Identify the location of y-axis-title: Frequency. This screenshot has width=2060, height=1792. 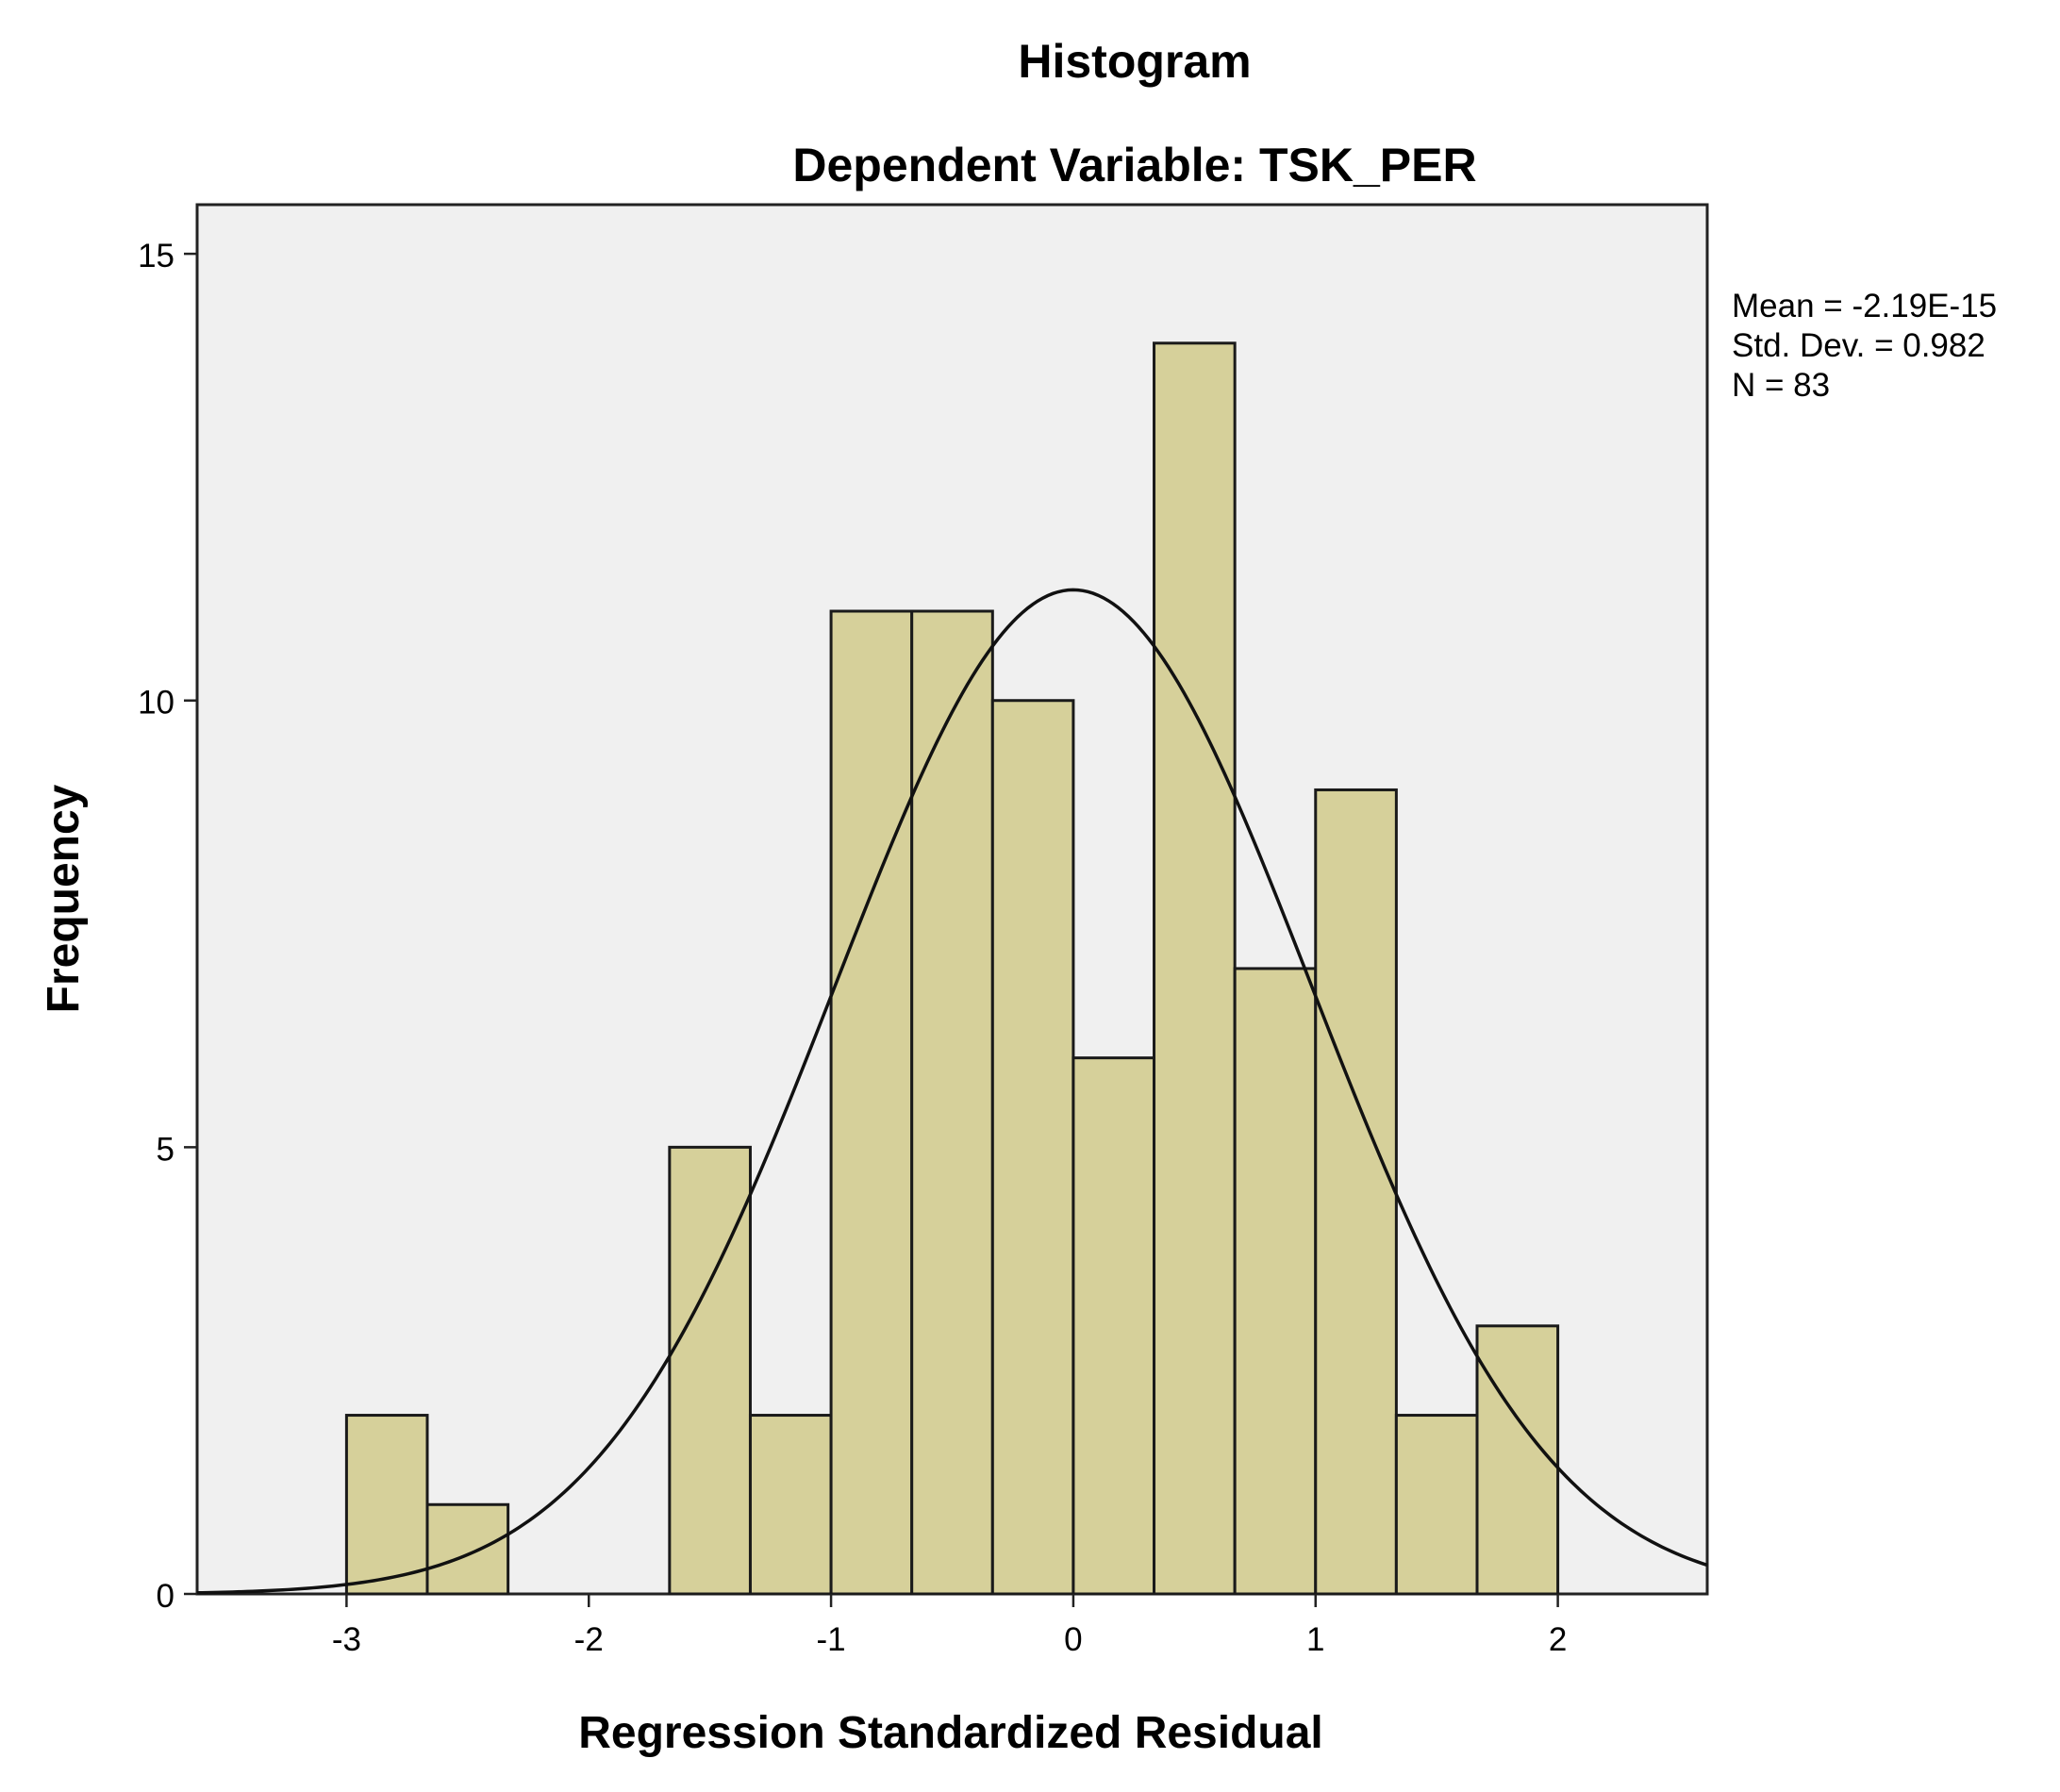
(64, 898).